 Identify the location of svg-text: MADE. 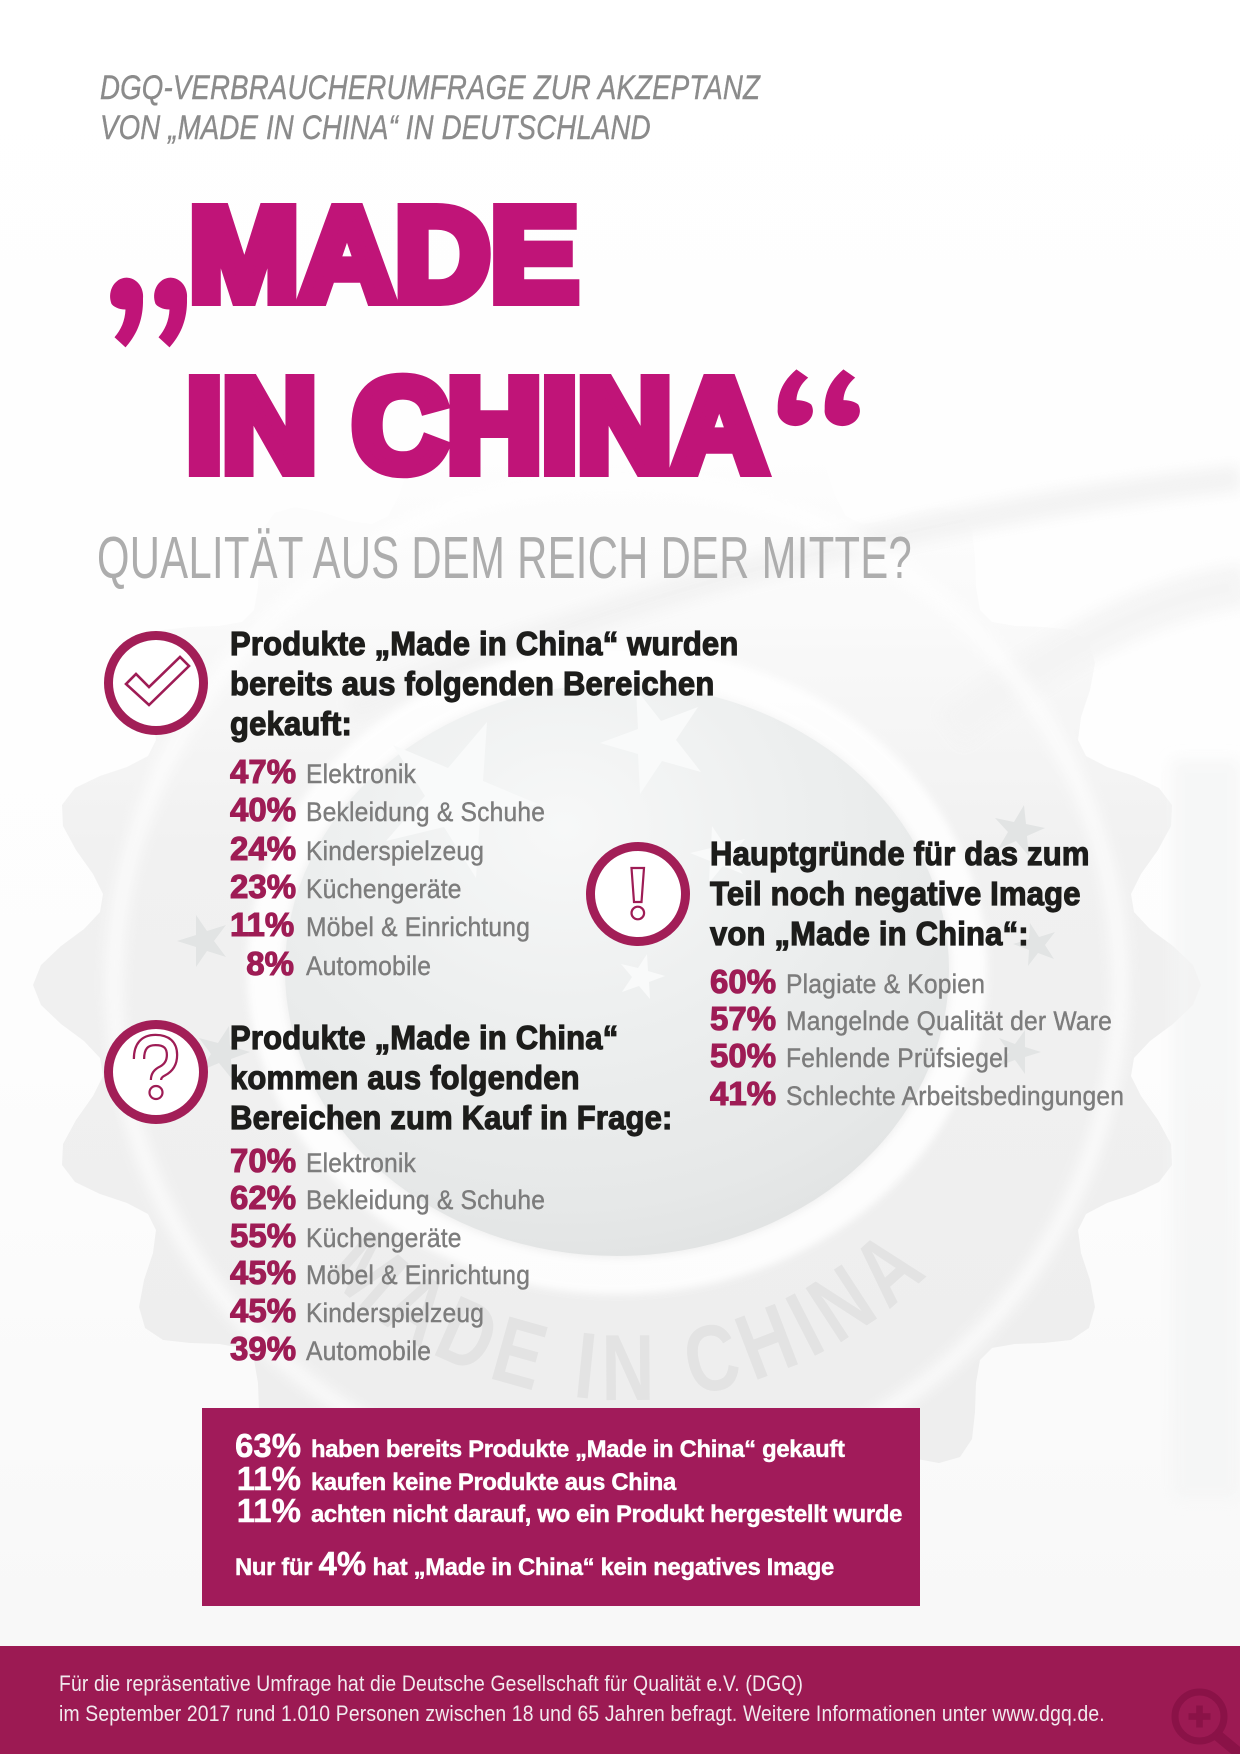
(384, 255).